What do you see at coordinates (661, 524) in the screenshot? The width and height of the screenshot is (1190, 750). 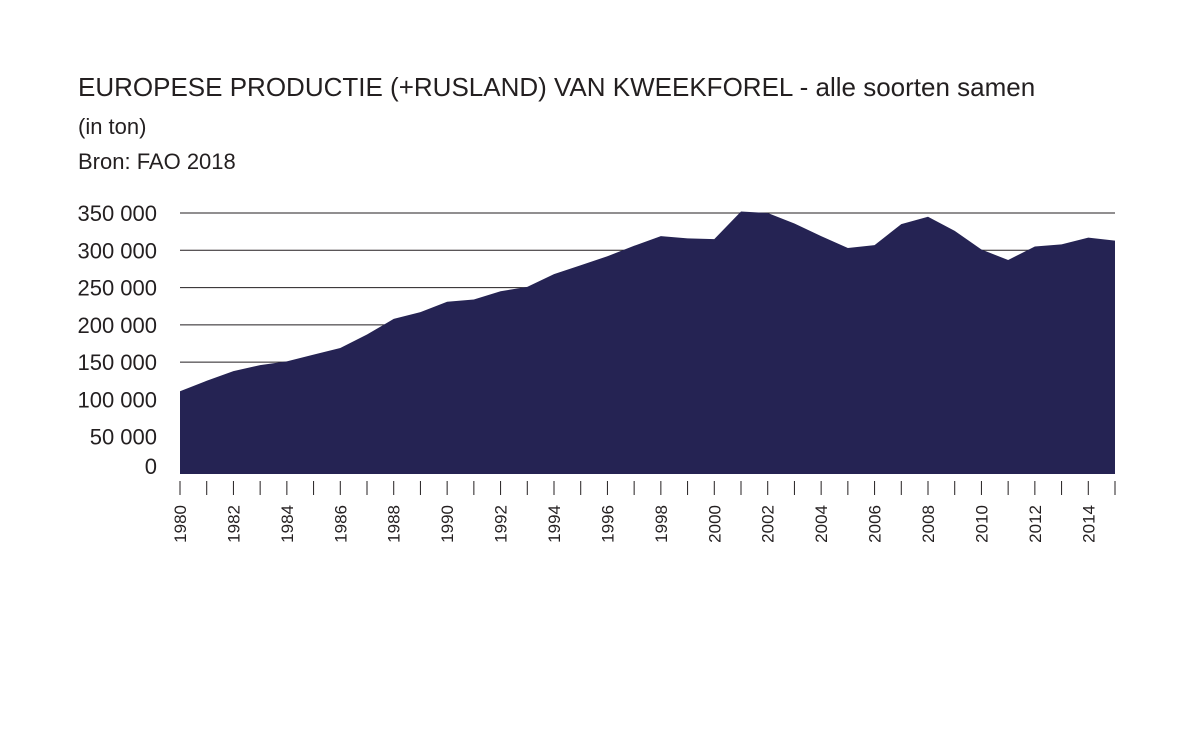 I see `x-tick-label: 1998` at bounding box center [661, 524].